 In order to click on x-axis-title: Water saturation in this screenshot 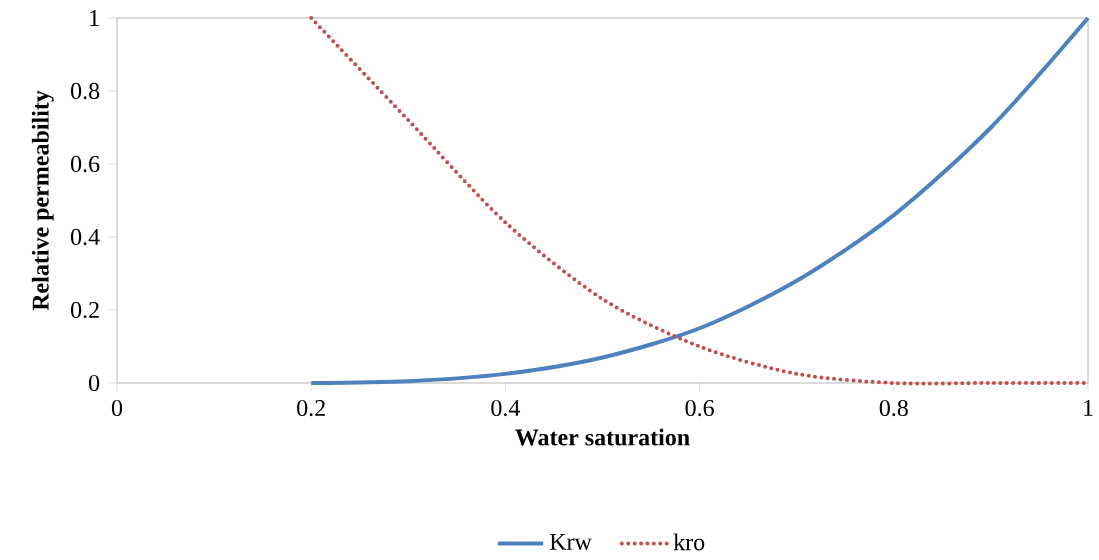, I will do `click(602, 437)`.